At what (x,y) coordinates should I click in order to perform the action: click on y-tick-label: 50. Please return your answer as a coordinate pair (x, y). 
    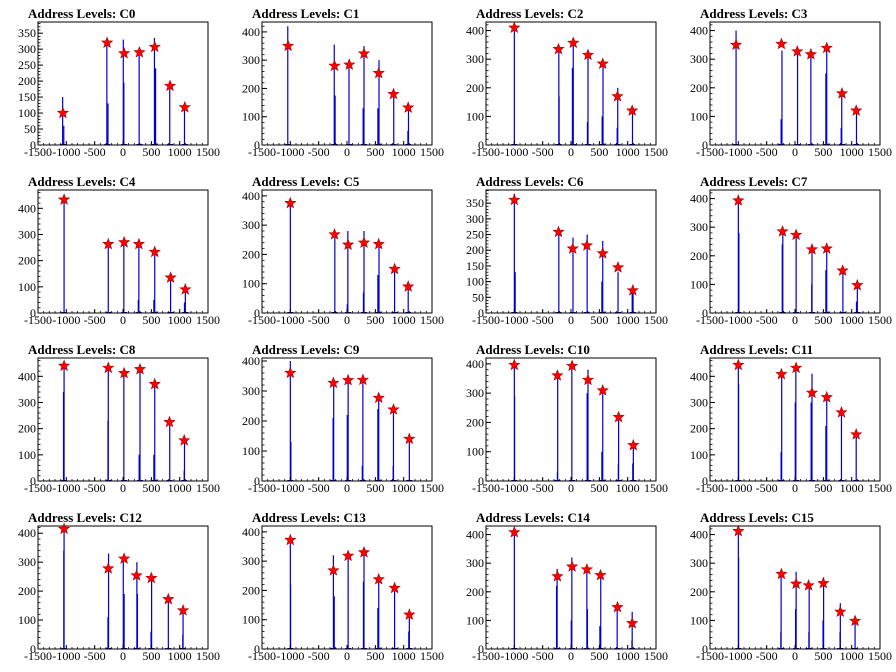
    Looking at the image, I should click on (30, 129).